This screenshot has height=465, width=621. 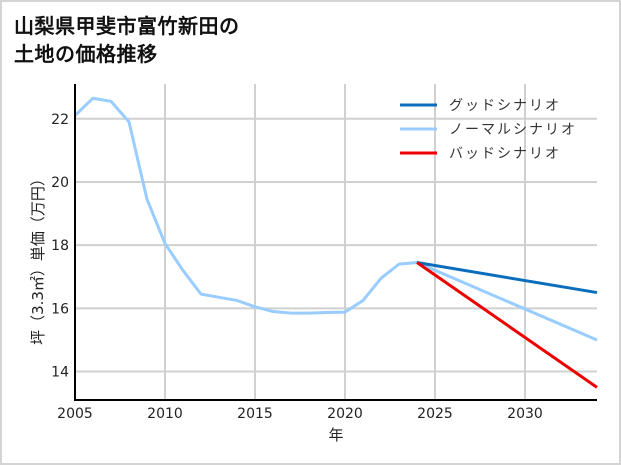 I want to click on x-axis-label: 年, so click(x=335, y=435).